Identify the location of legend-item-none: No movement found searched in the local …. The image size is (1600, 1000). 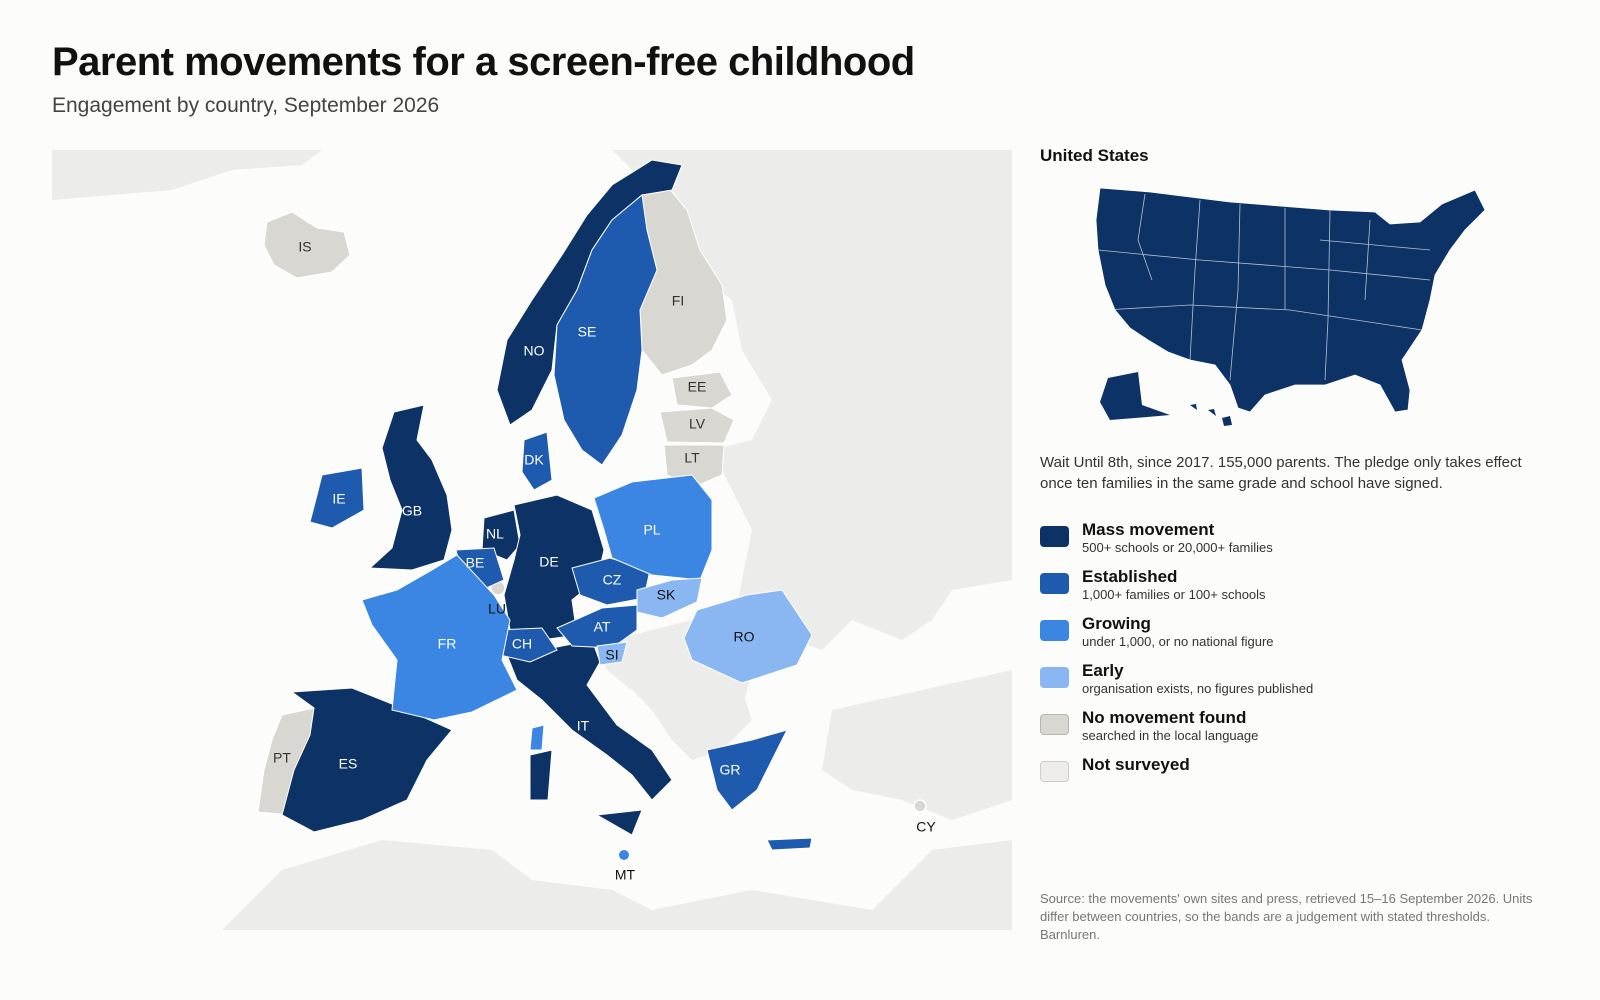
(1300, 731).